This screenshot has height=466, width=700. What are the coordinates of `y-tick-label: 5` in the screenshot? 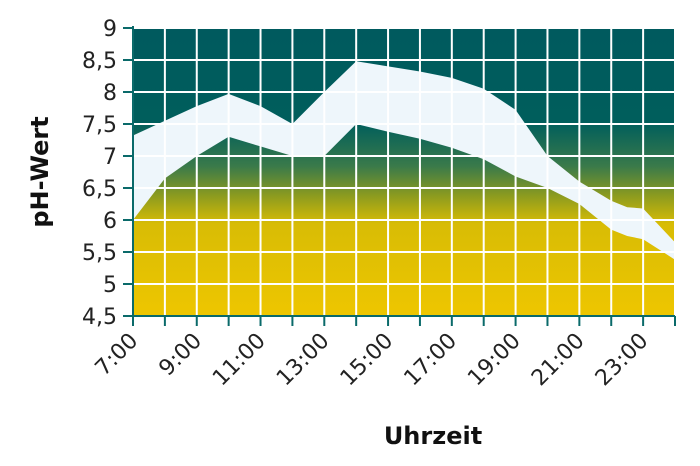 It's located at (110, 285).